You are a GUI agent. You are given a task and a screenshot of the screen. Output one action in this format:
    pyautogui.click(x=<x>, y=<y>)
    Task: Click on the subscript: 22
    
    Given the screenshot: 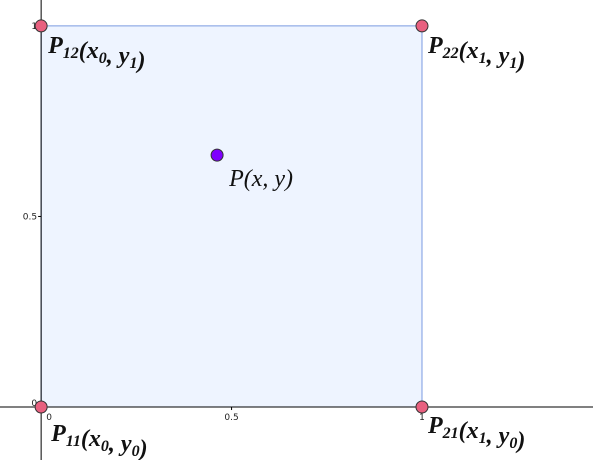 What is the action you would take?
    pyautogui.click(x=450, y=53)
    